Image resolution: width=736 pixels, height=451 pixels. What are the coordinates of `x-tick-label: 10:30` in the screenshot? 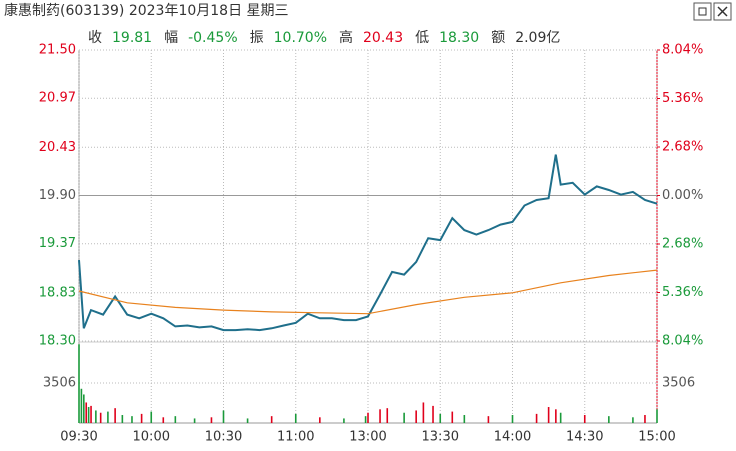 It's located at (223, 437).